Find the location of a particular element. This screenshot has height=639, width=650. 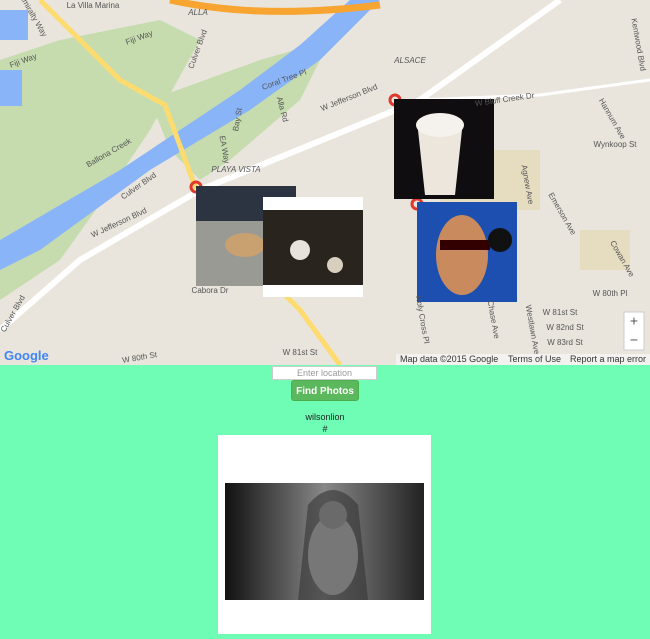

street-label: Wynkoop St is located at coordinates (615, 144).